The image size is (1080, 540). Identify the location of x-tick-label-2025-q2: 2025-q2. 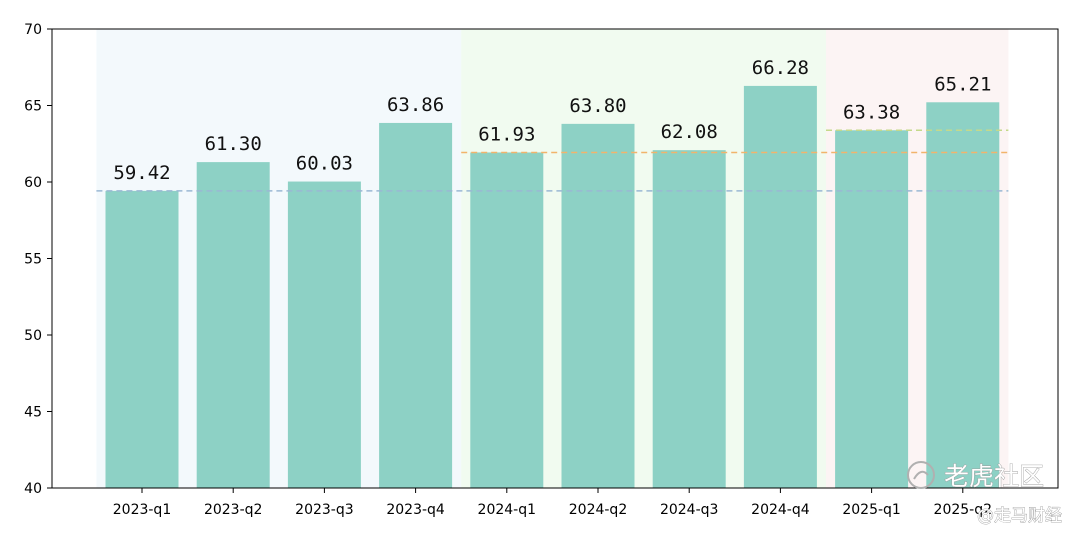
(963, 510).